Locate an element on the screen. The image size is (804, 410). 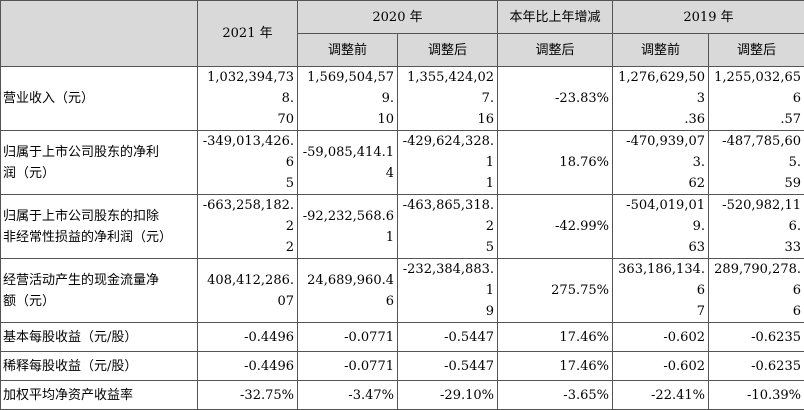
cell-change-text: -42.99% is located at coordinates (555, 226).